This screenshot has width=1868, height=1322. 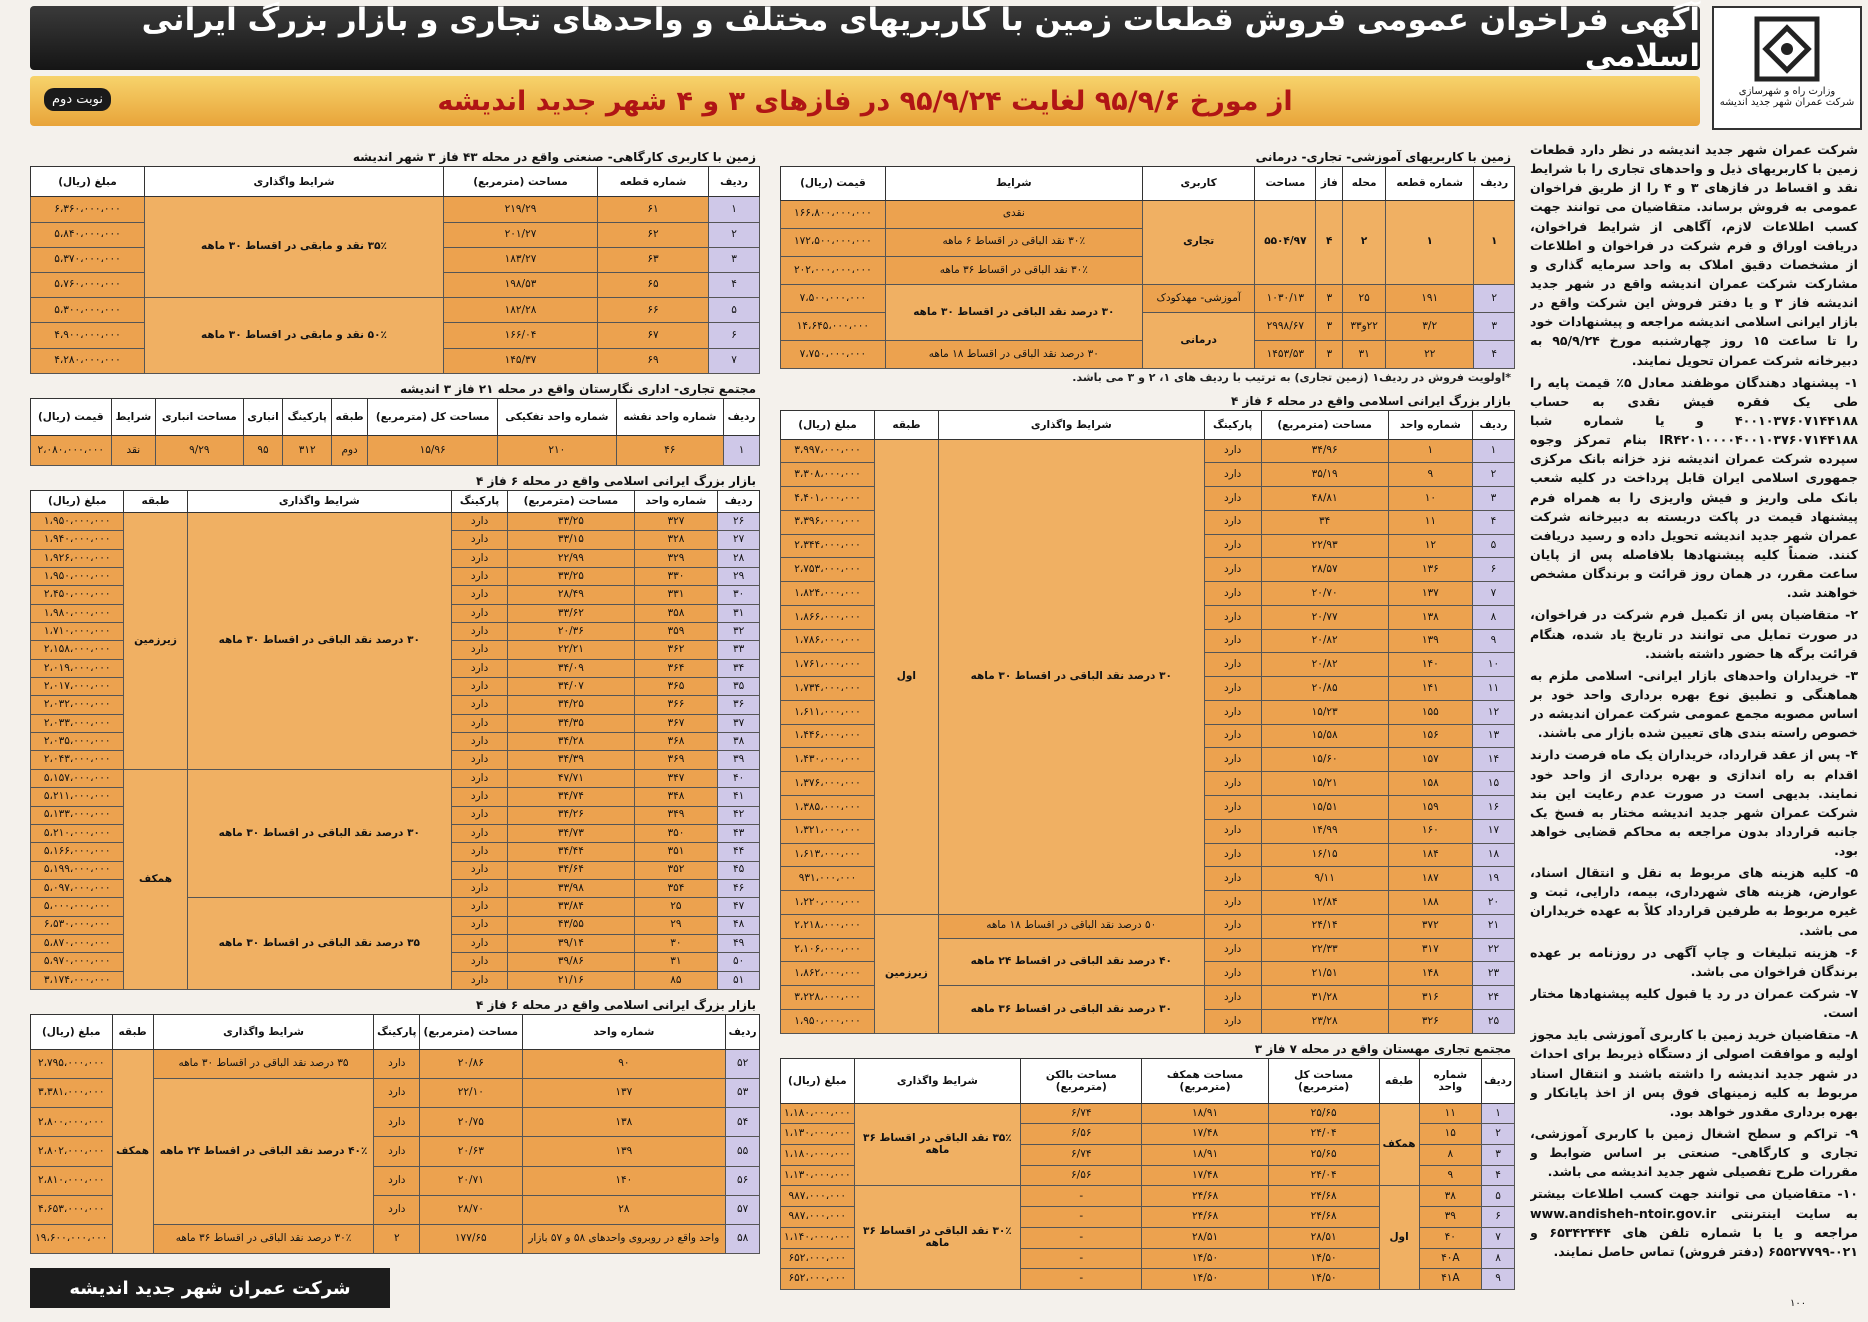 What do you see at coordinates (571, 778) in the screenshot?
I see `cell: ۴۷/۷۱` at bounding box center [571, 778].